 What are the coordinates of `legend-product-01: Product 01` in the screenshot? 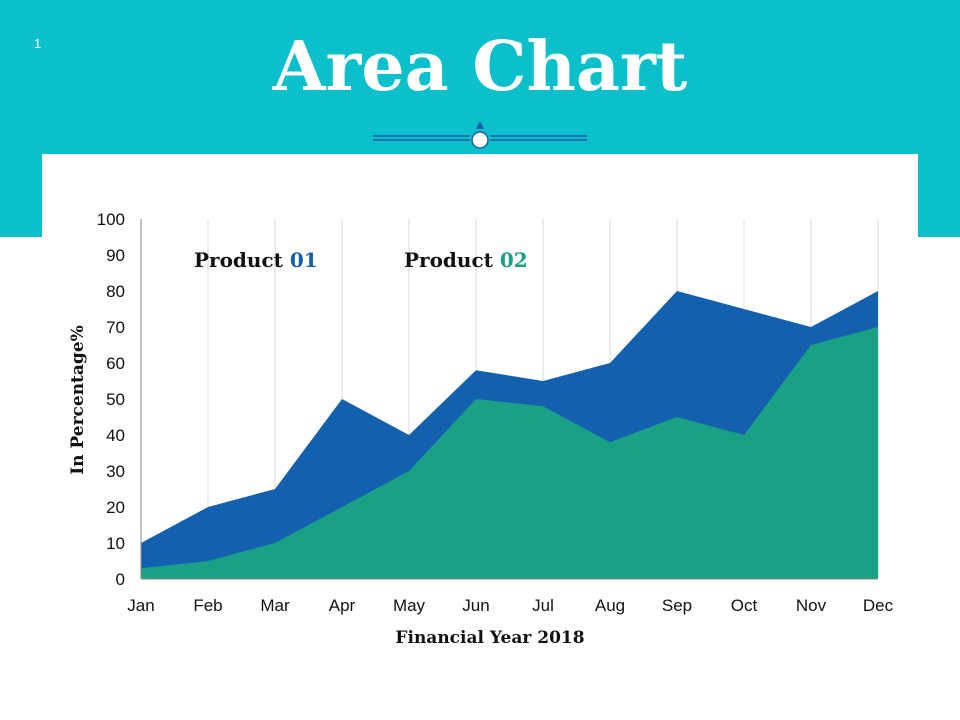 It's located at (256, 260).